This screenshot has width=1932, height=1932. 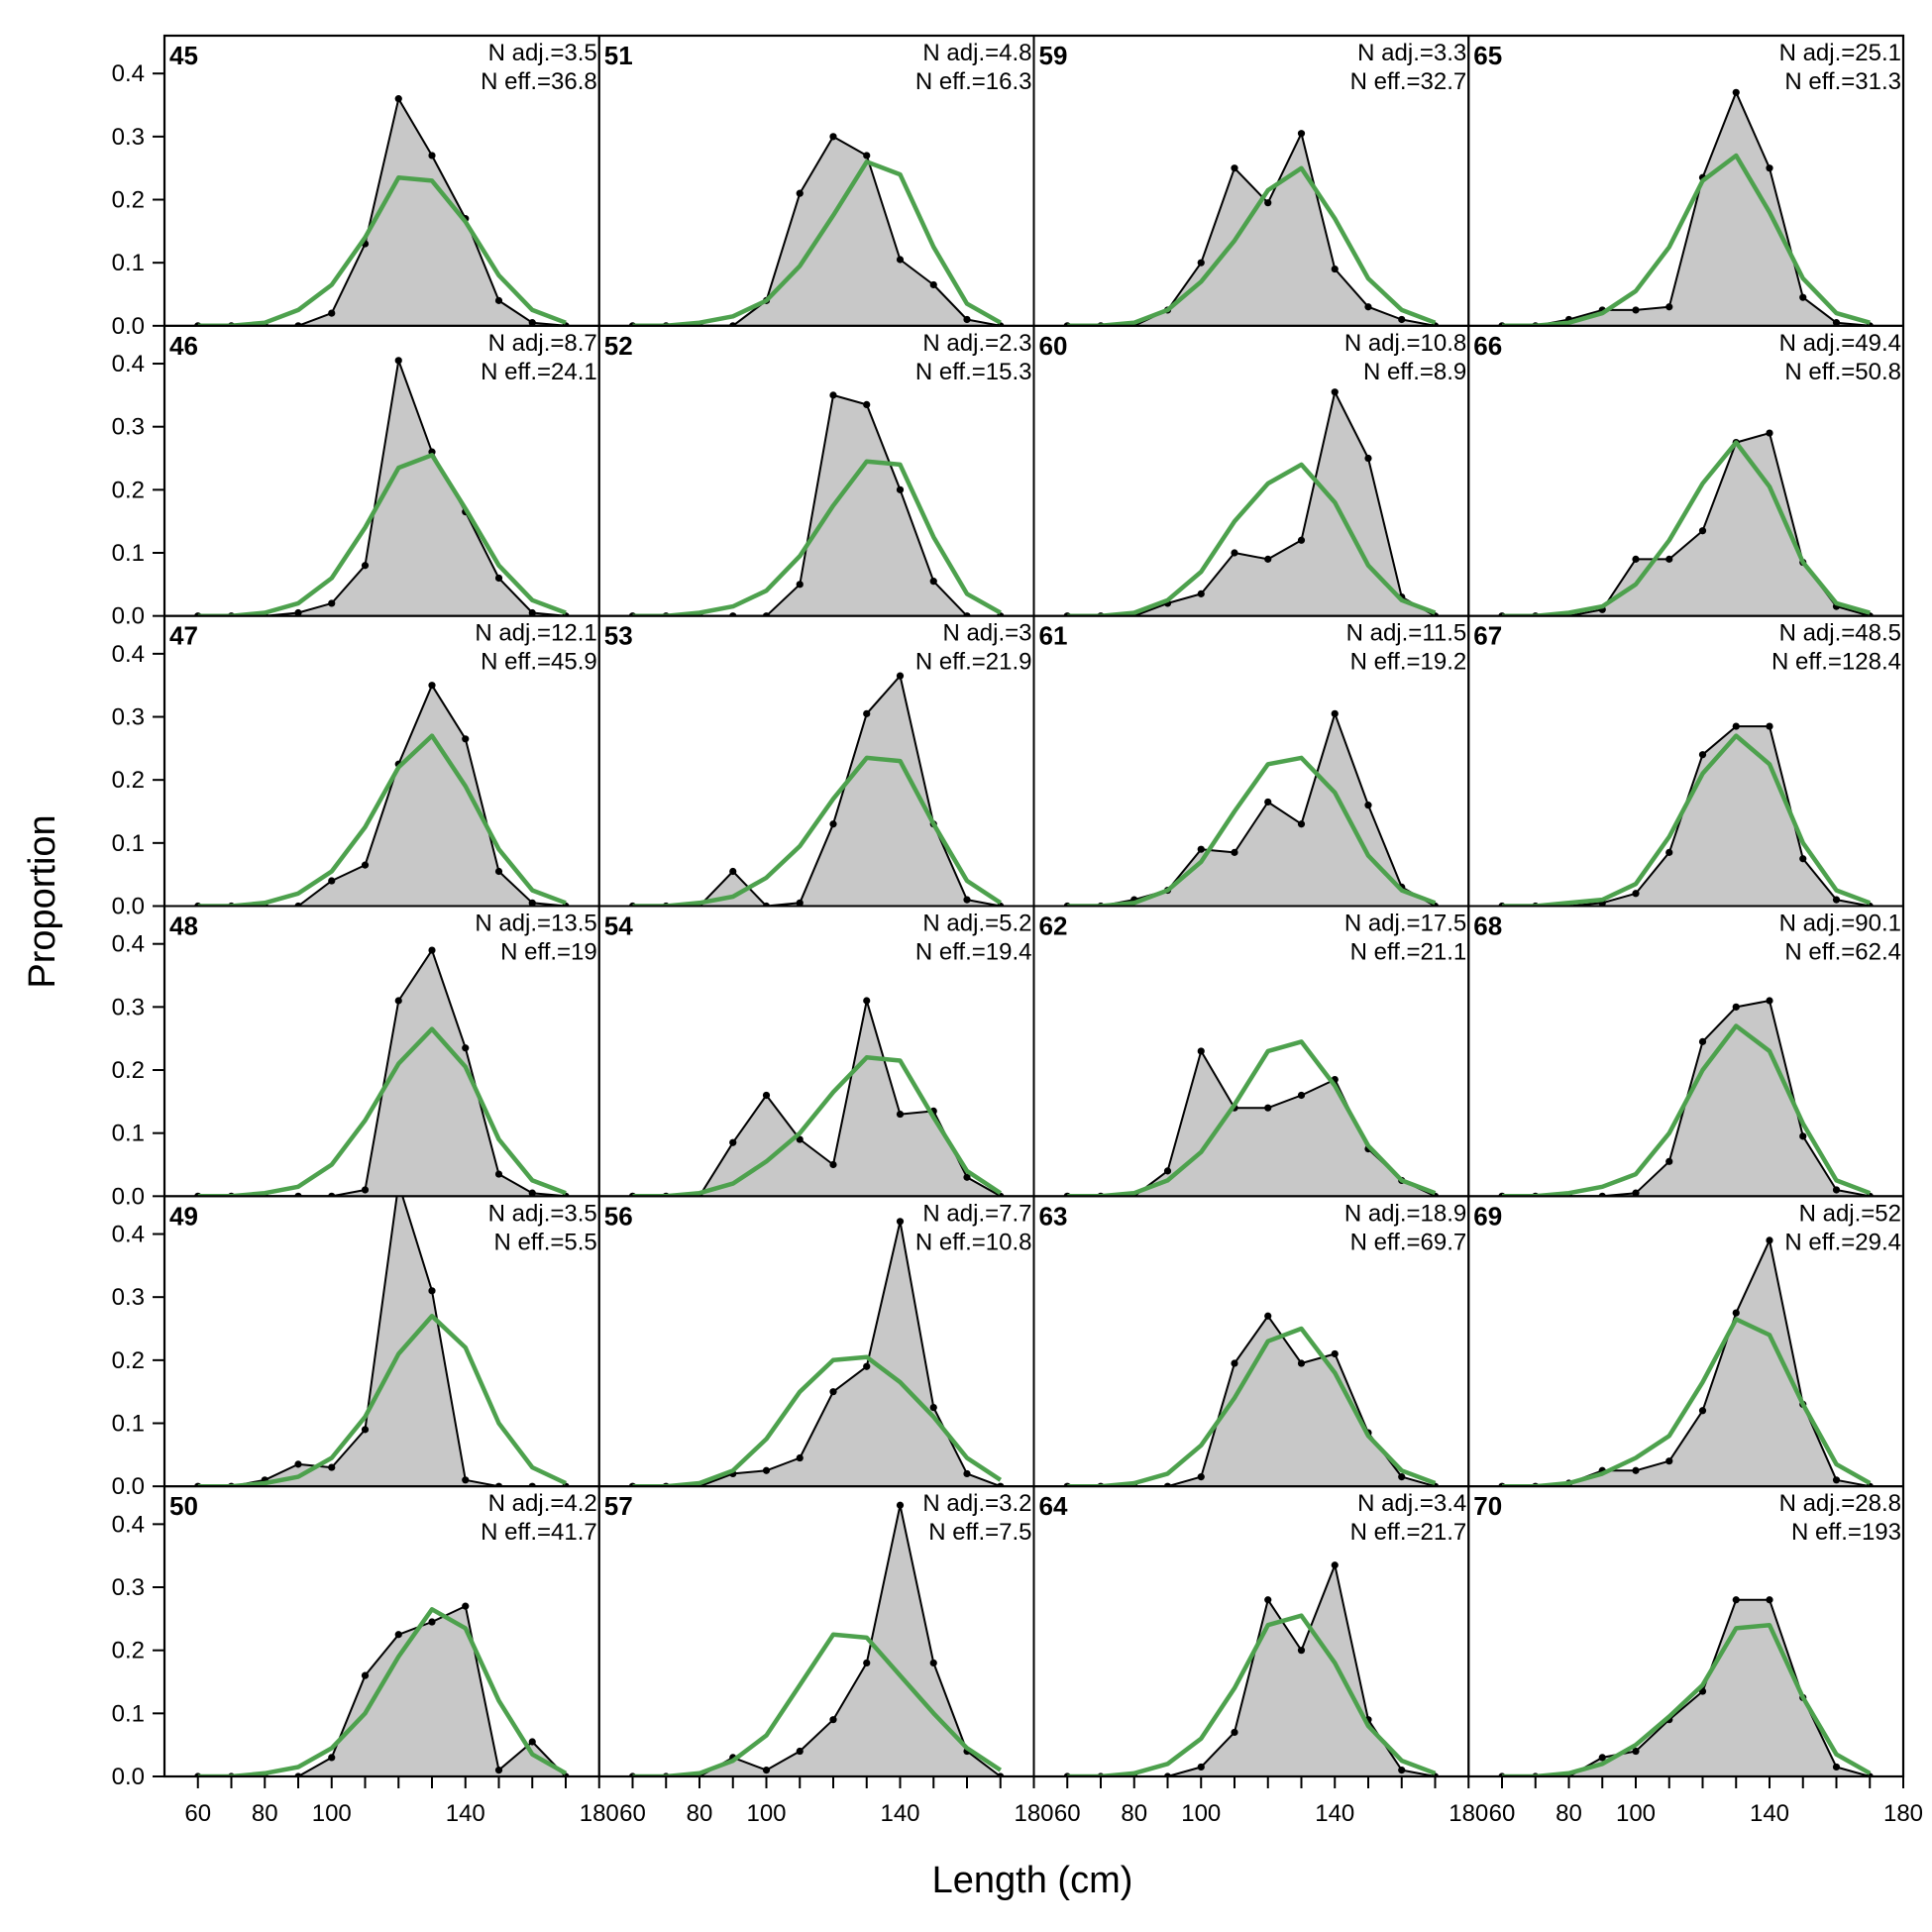 I want to click on panel-65: 65 N adj.=25.1N eff.=31.3, so click(x=1686, y=181).